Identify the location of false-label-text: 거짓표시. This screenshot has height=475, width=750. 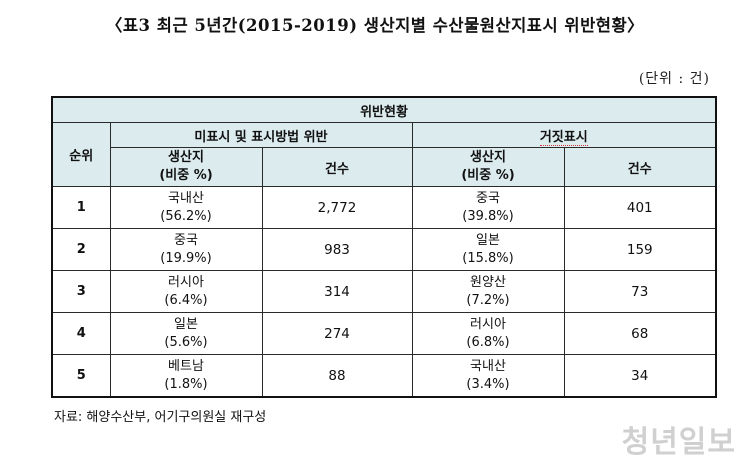
(563, 137).